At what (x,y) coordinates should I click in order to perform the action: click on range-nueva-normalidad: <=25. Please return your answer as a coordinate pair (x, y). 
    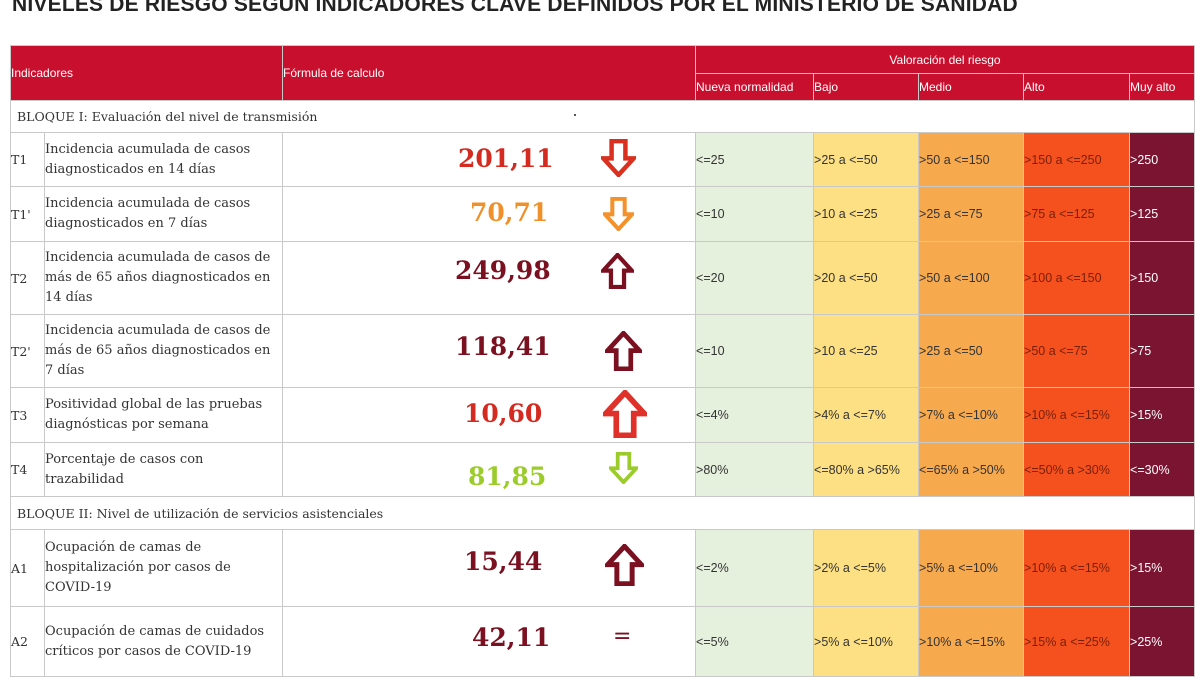
    Looking at the image, I should click on (755, 159).